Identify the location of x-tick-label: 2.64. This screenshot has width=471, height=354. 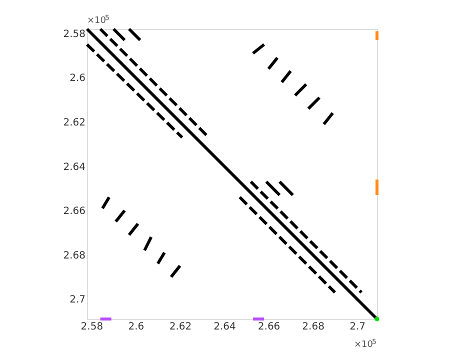
(225, 327).